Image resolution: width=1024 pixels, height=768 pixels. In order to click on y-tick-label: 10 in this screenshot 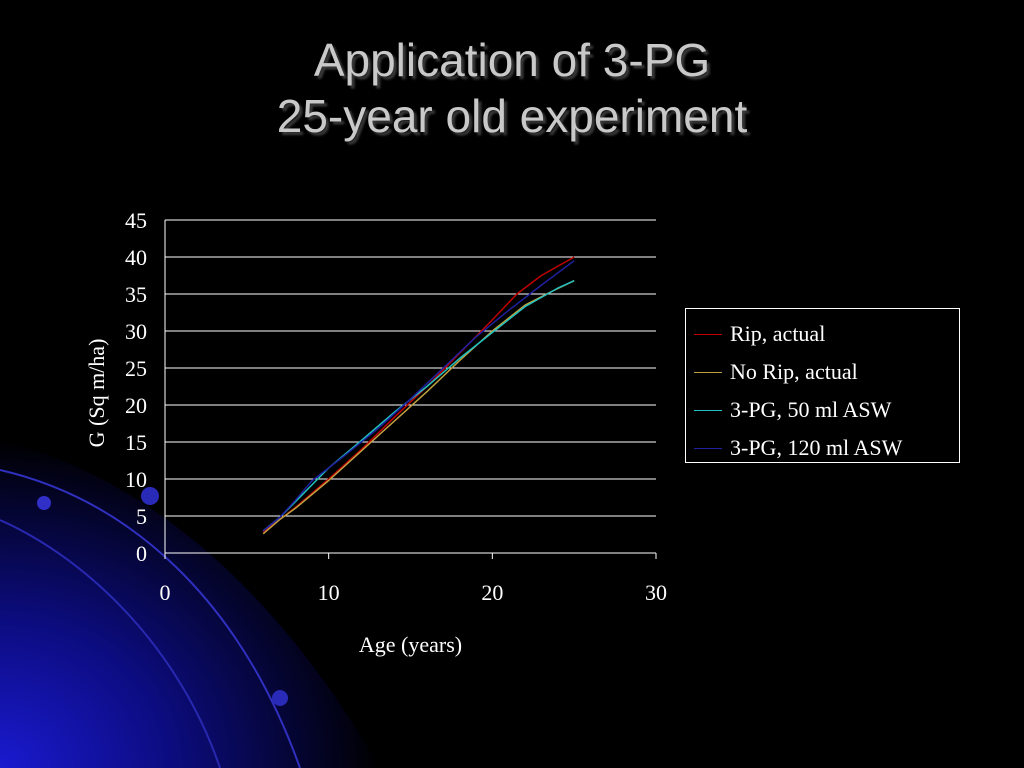, I will do `click(136, 479)`.